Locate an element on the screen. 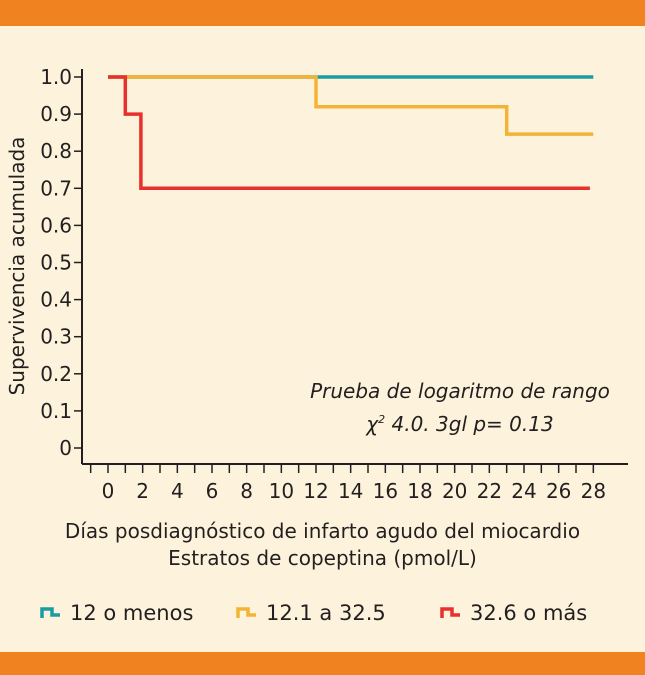 The width and height of the screenshot is (645, 675). annotation-title: Prueba de logaritmo de rango is located at coordinates (460, 391).